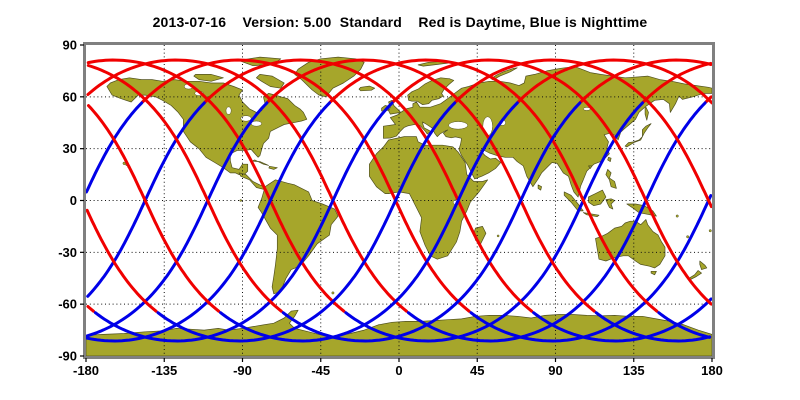  I want to click on y-tick-label: 30, so click(70, 148).